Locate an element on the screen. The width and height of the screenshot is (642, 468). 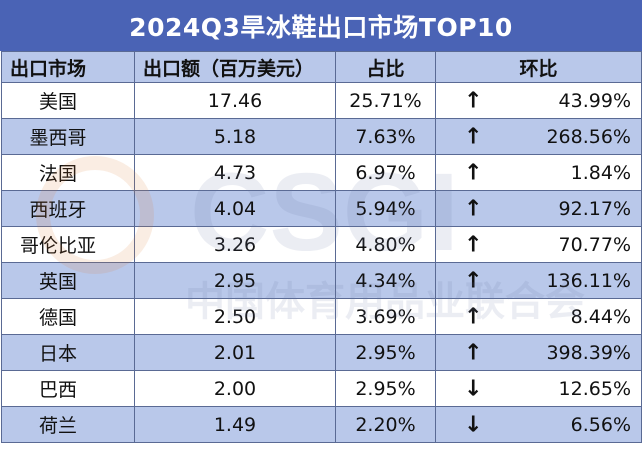
cell-export-value: 2.00 is located at coordinates (235, 388).